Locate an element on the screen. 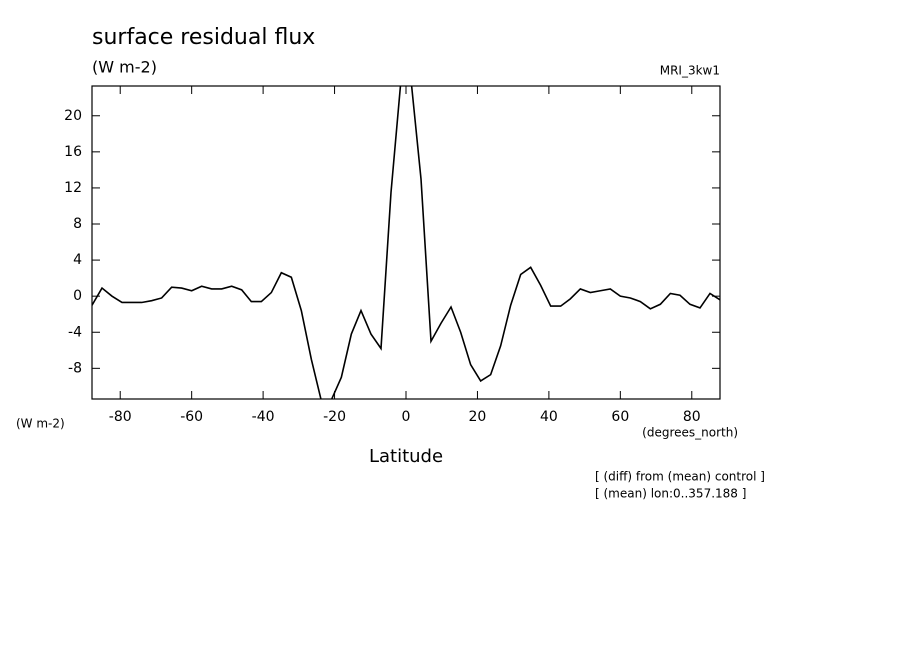 This screenshot has width=904, height=658. x-tick-label: -20 is located at coordinates (334, 417).